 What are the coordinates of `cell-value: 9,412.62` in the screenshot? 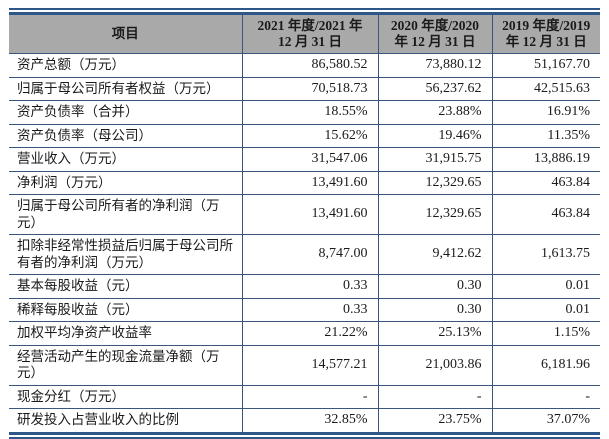 It's located at (435, 254).